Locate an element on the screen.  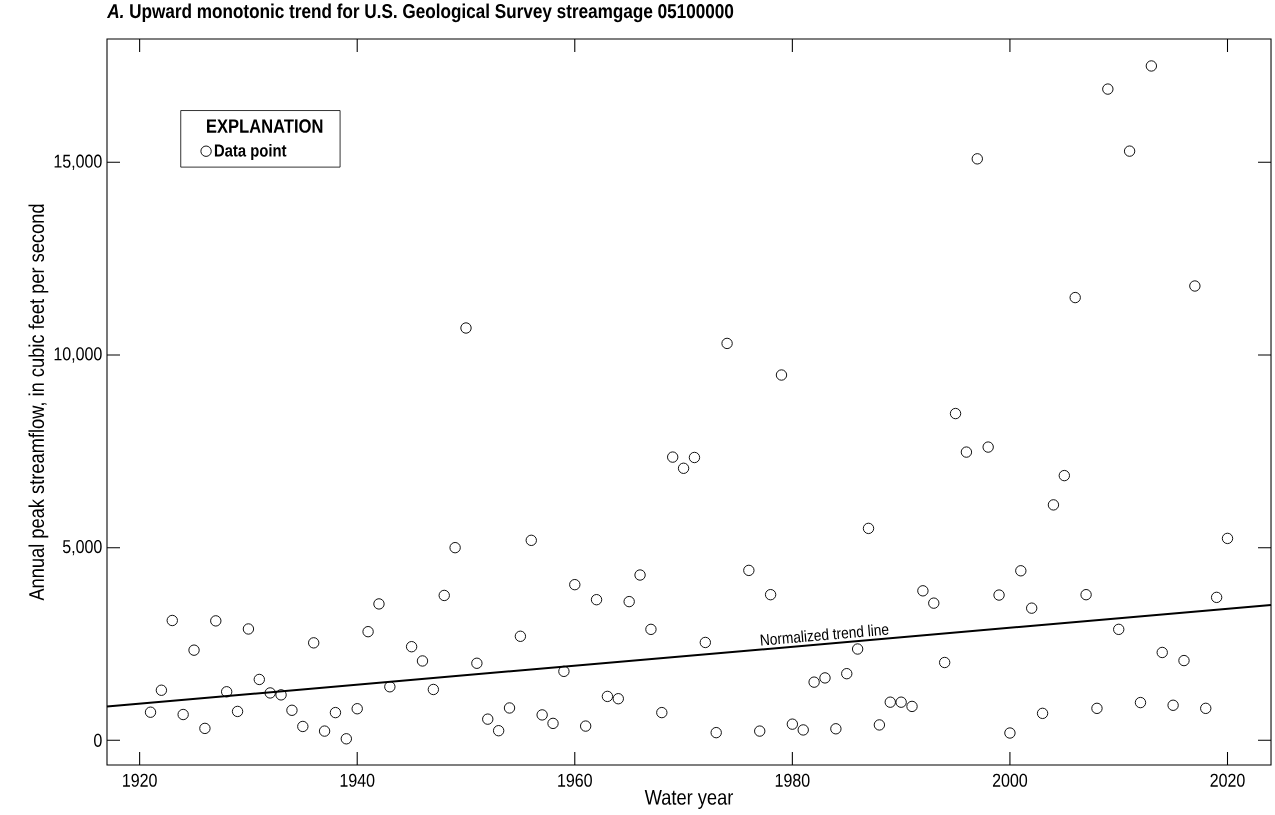
y-tick-label: 5,000 is located at coordinates (82, 547).